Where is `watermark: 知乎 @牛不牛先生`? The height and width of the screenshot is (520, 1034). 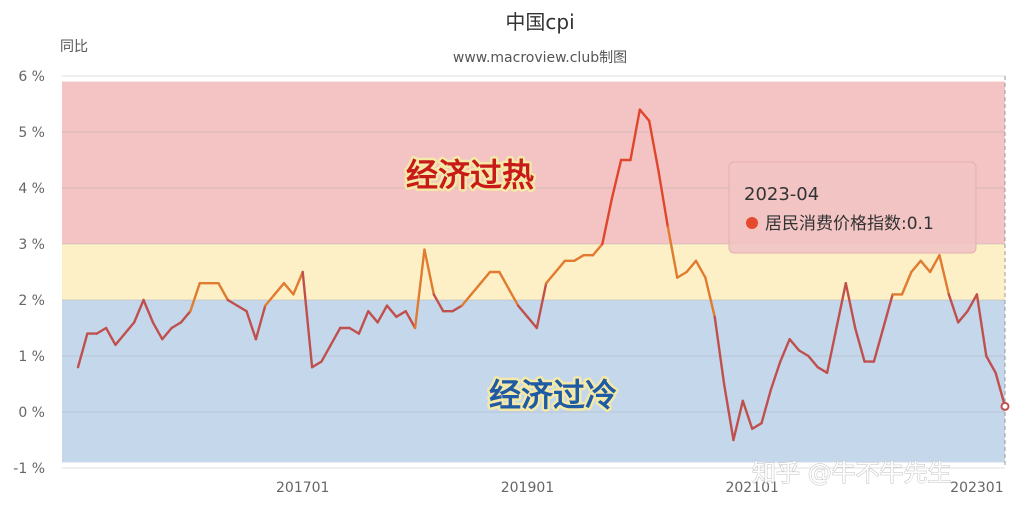 watermark: 知乎 @牛不牛先生 is located at coordinates (852, 473).